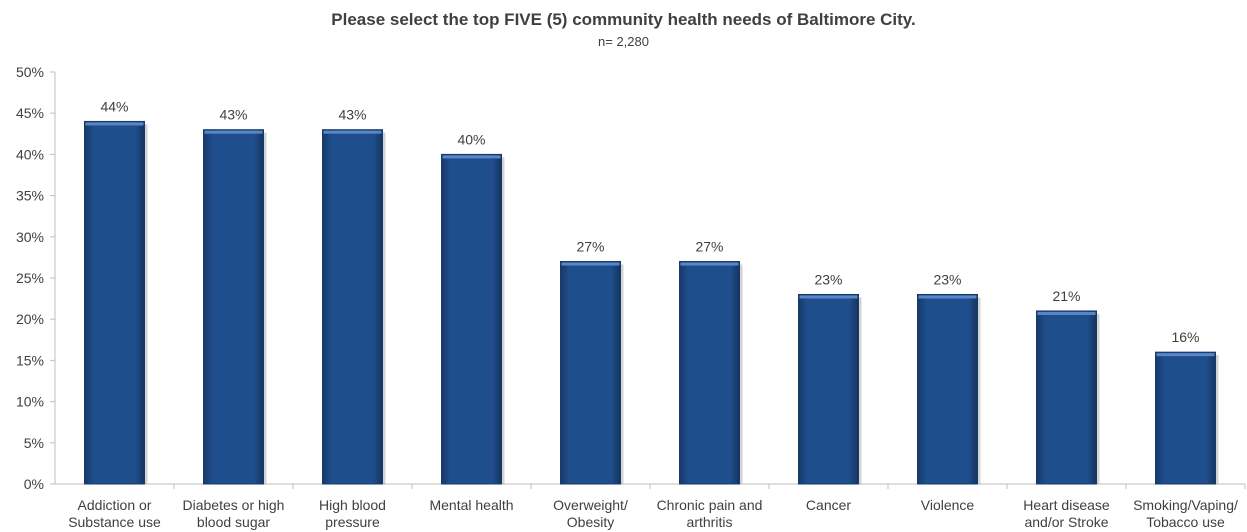 This screenshot has width=1247, height=532. I want to click on data-label: 44%, so click(114, 106).